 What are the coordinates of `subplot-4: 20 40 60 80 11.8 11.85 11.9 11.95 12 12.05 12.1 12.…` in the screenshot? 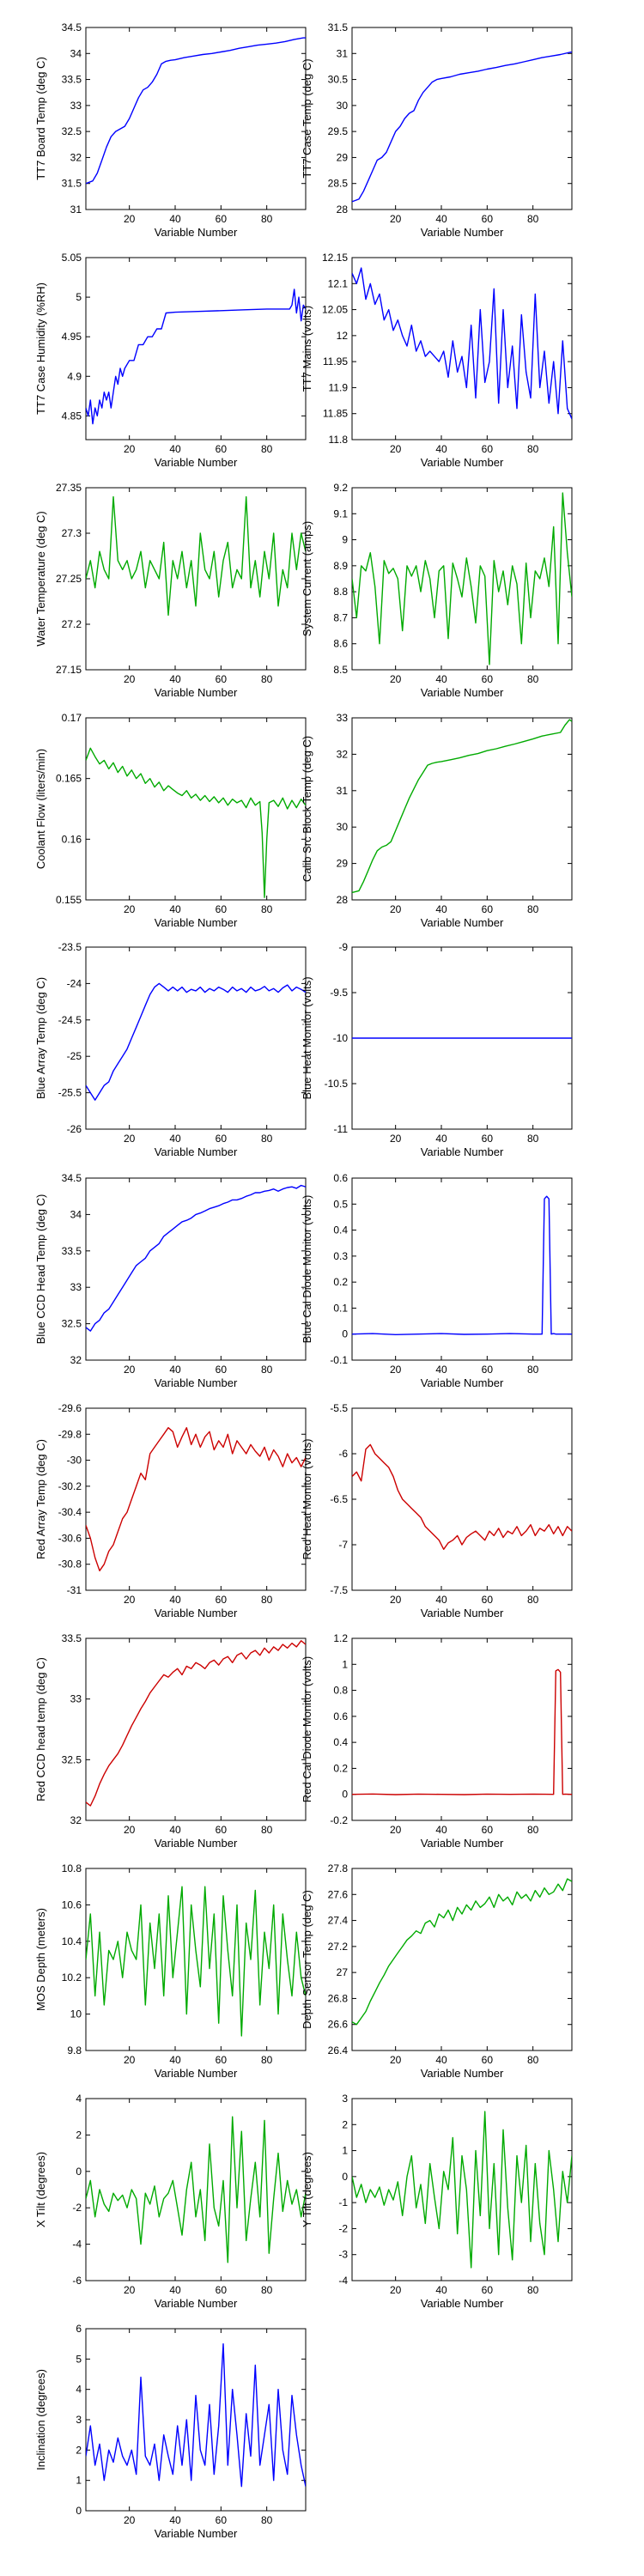 It's located at (437, 360).